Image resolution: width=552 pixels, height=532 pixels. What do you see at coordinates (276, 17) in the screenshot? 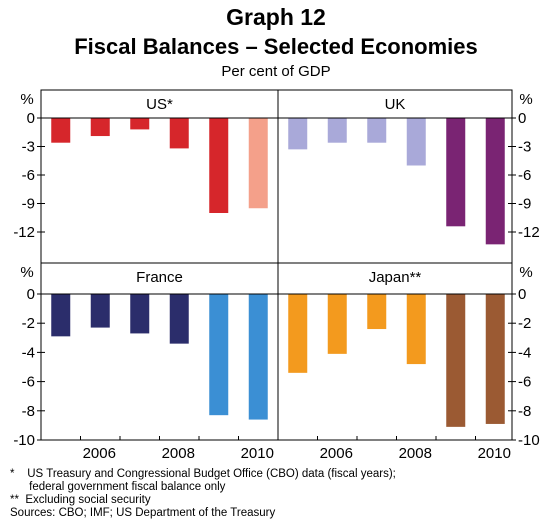
I see `graph-label: Graph 12` at bounding box center [276, 17].